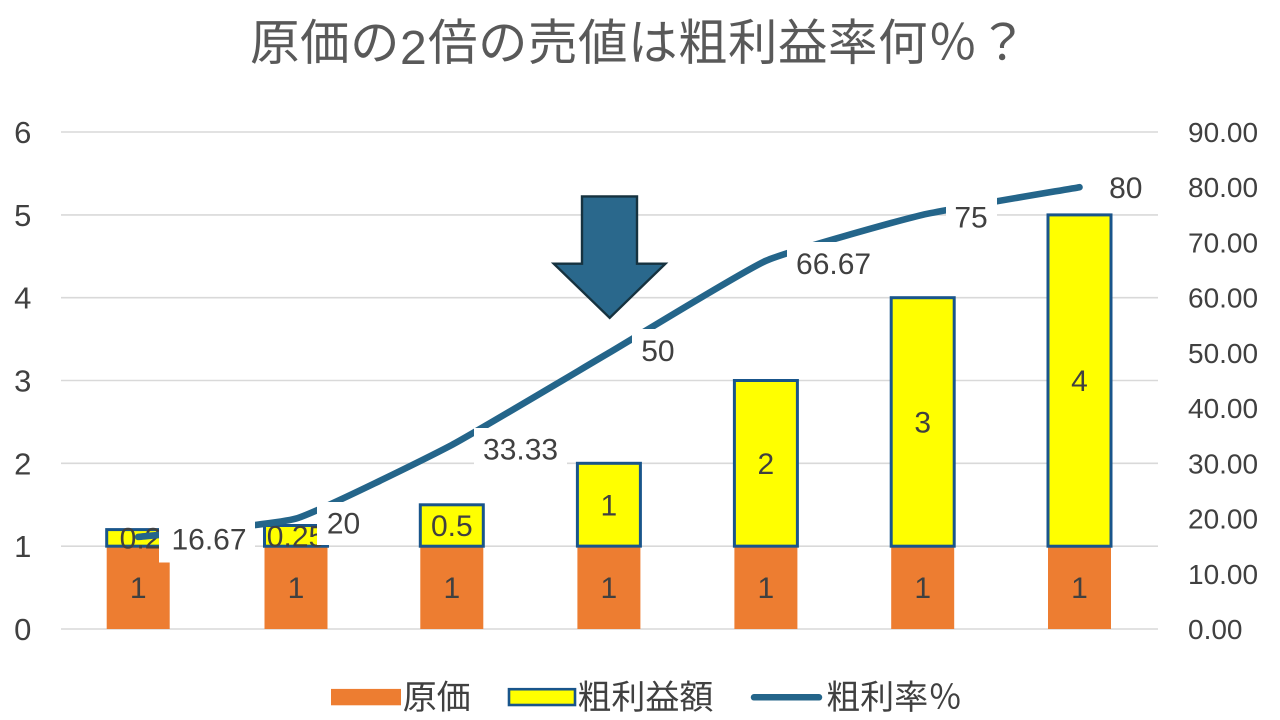 The height and width of the screenshot is (720, 1280). What do you see at coordinates (22, 215) in the screenshot?
I see `svg-text: 5` at bounding box center [22, 215].